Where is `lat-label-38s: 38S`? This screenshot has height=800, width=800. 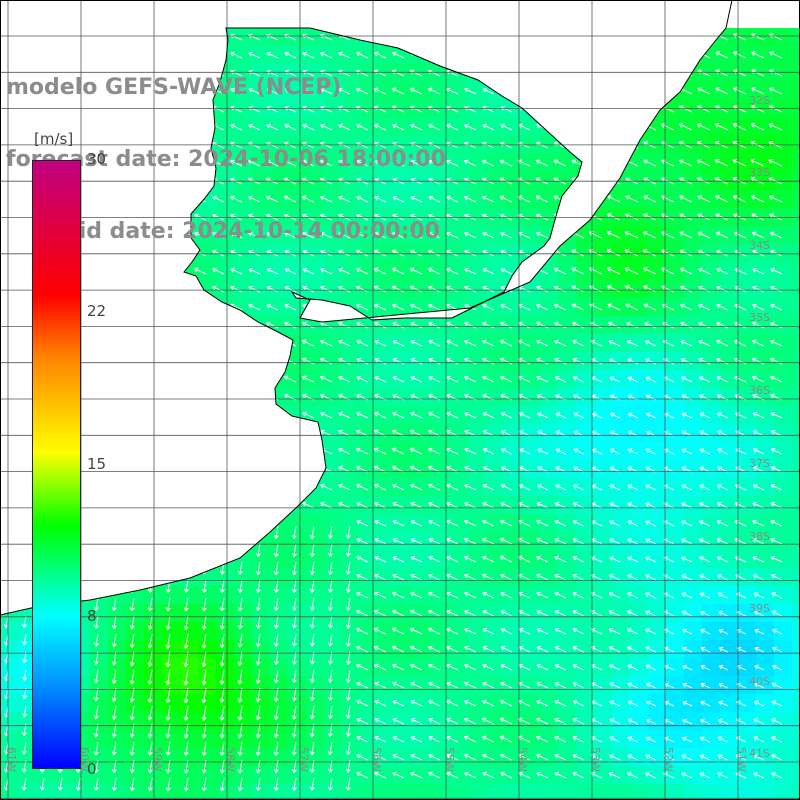
lat-label-38s: 38S is located at coordinates (759, 536).